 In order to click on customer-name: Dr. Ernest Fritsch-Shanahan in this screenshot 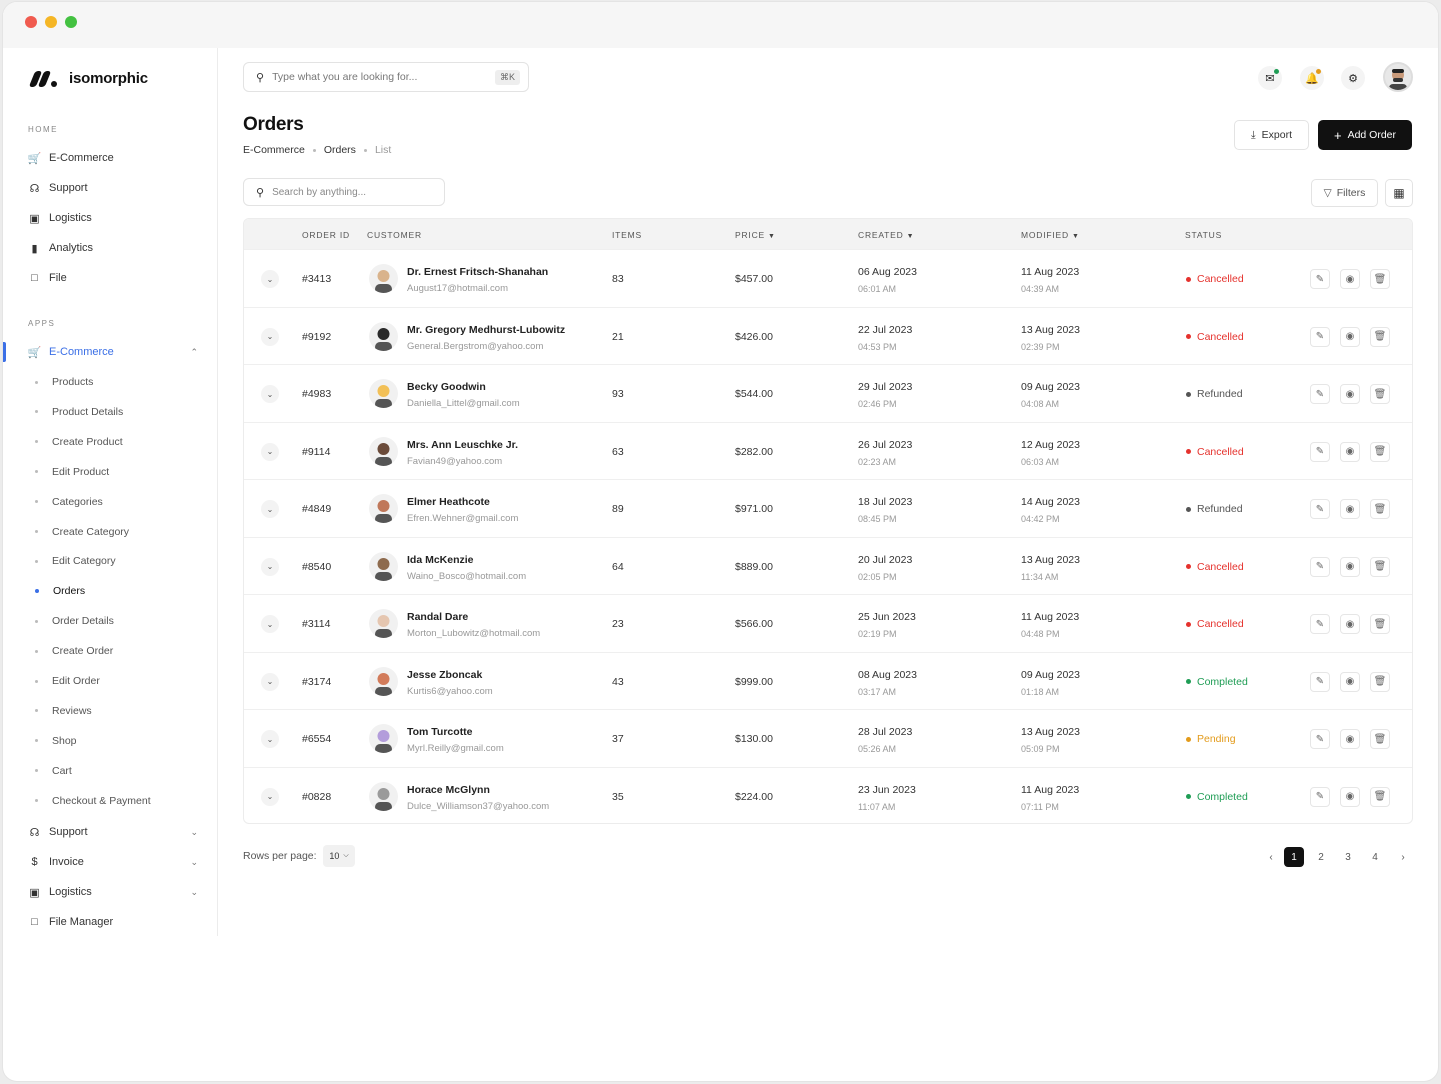, I will do `click(478, 272)`.